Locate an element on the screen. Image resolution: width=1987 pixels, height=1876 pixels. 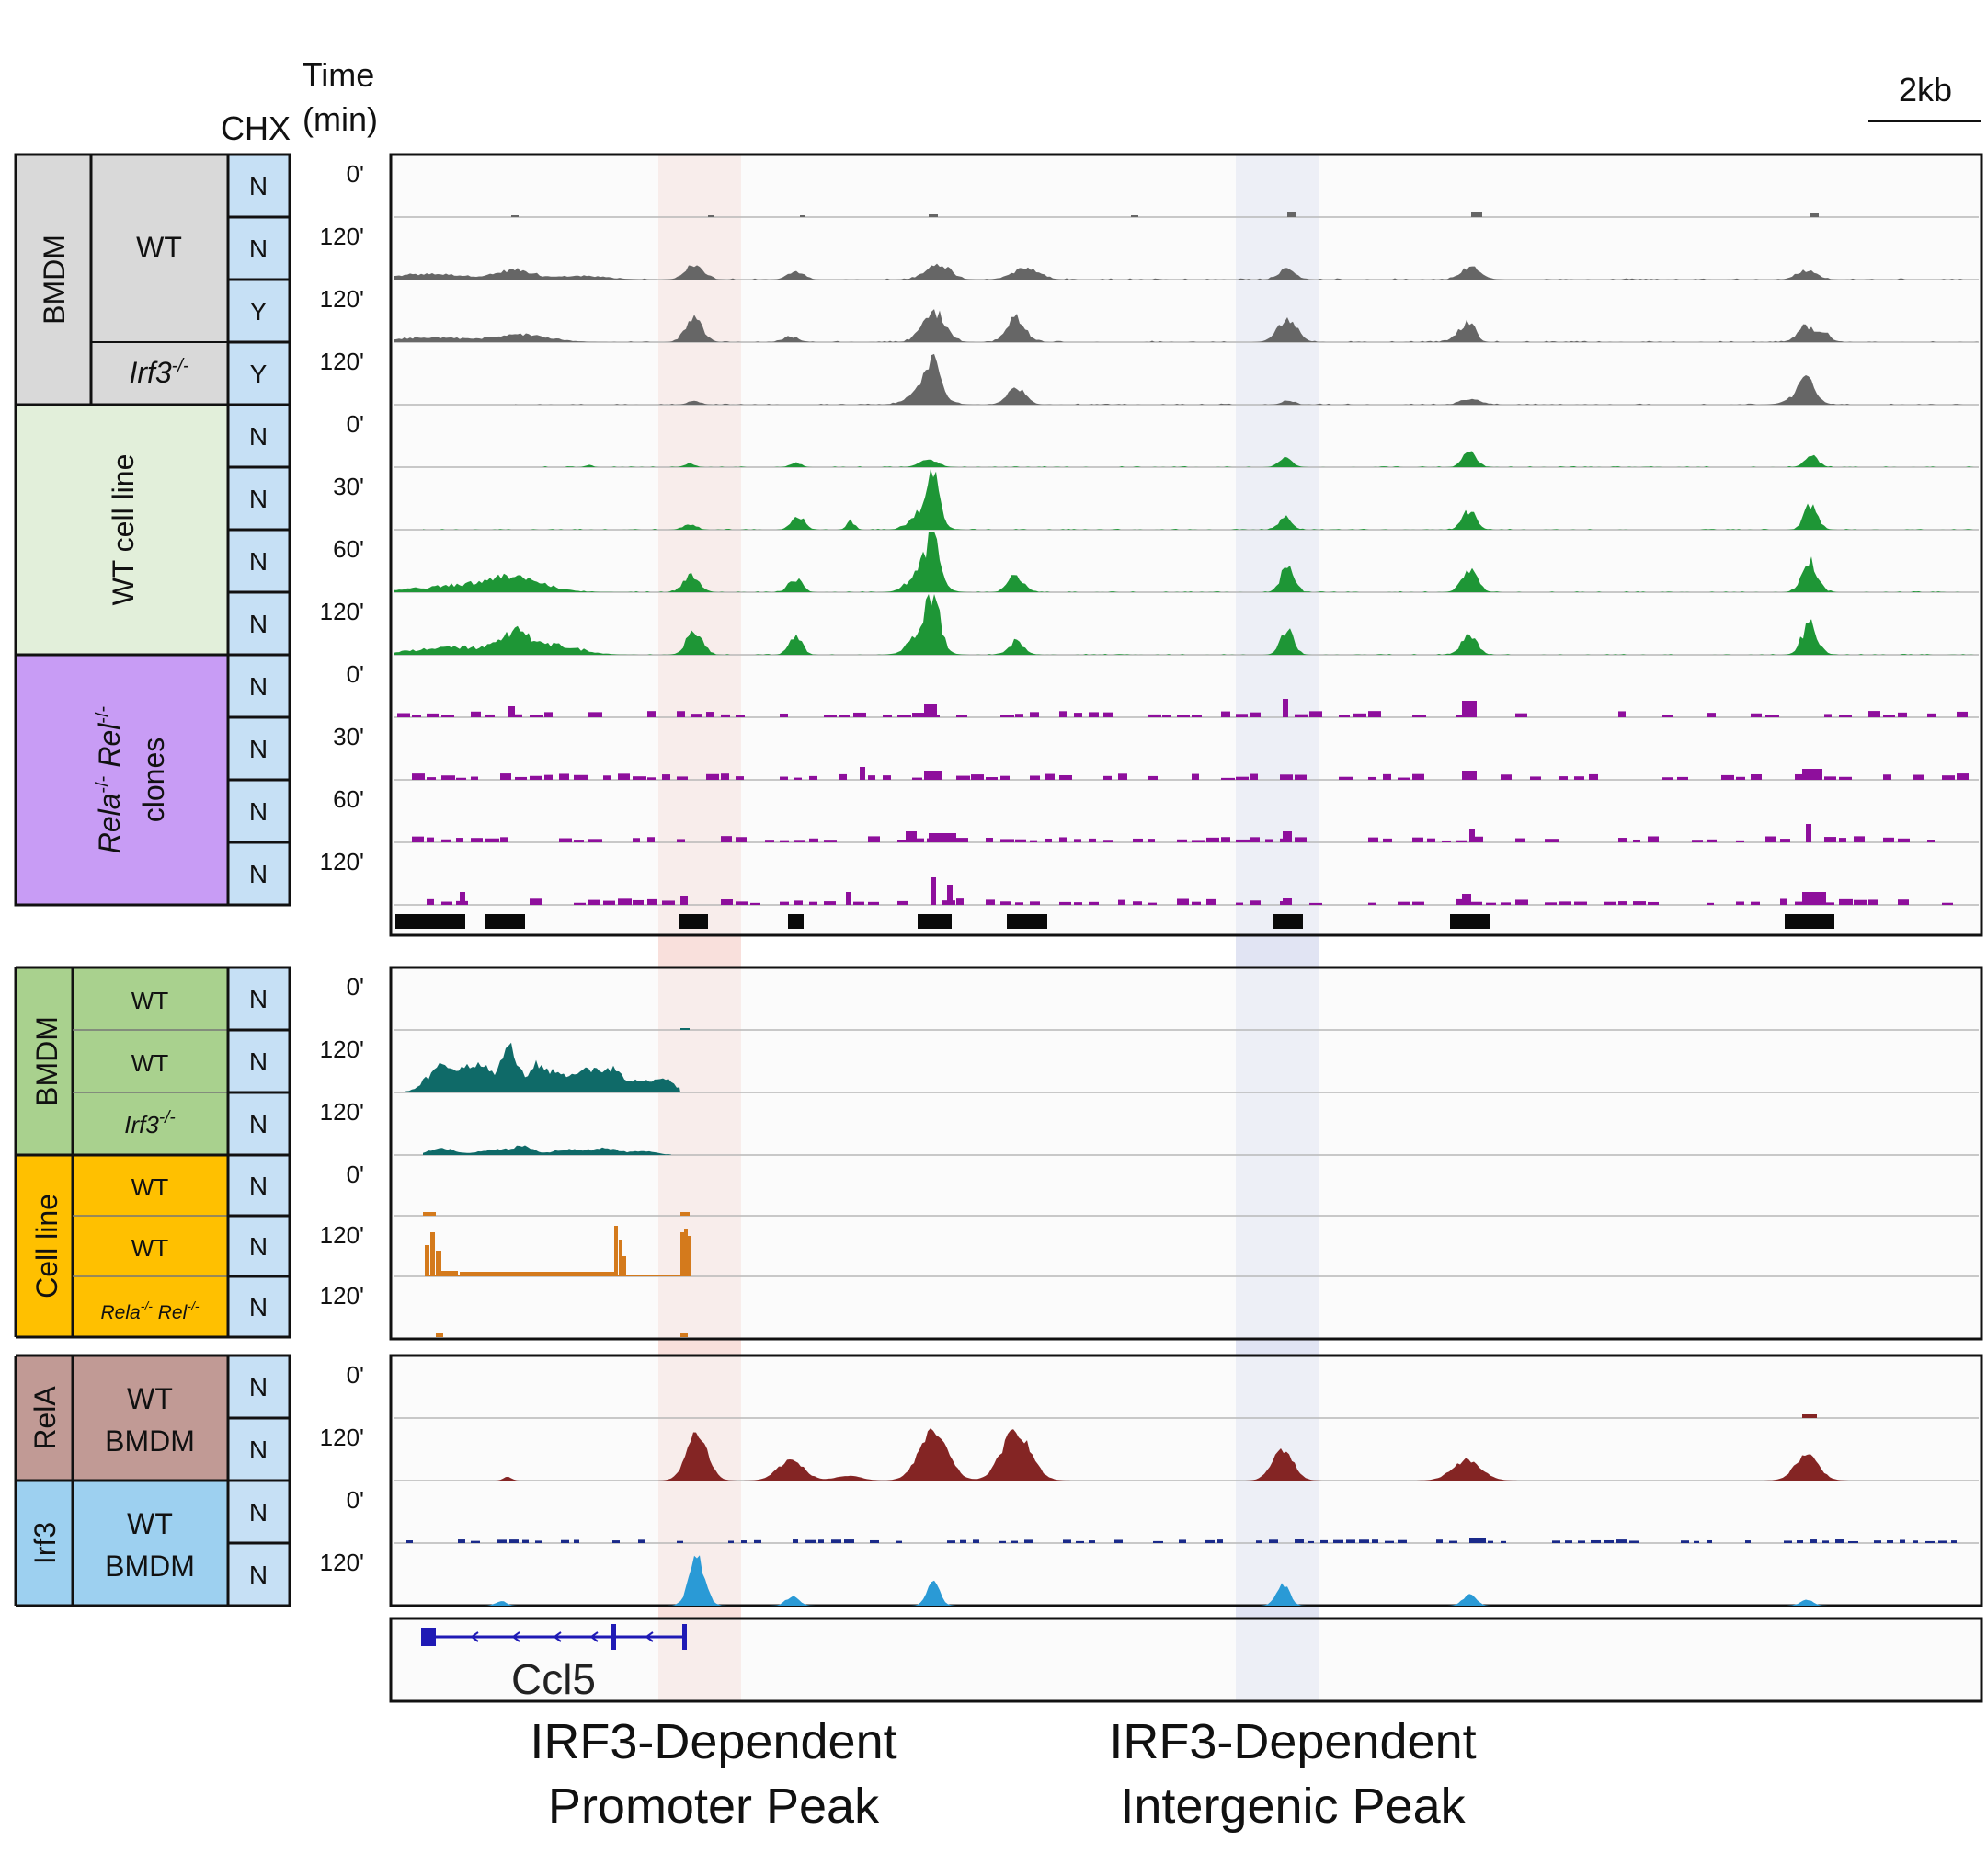
time-label: 120' is located at coordinates (342, 861).